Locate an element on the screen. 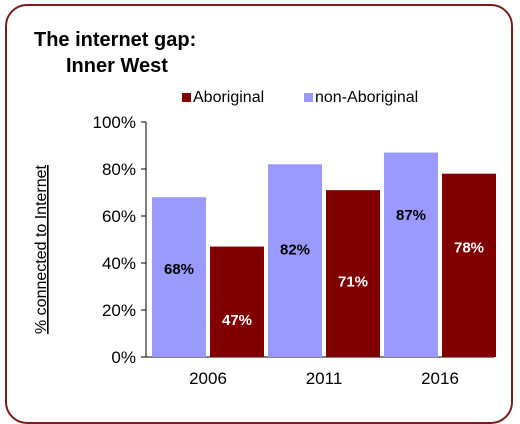 The image size is (520, 424). data-label-non-aboriginal-2016: 87% is located at coordinates (411, 215).